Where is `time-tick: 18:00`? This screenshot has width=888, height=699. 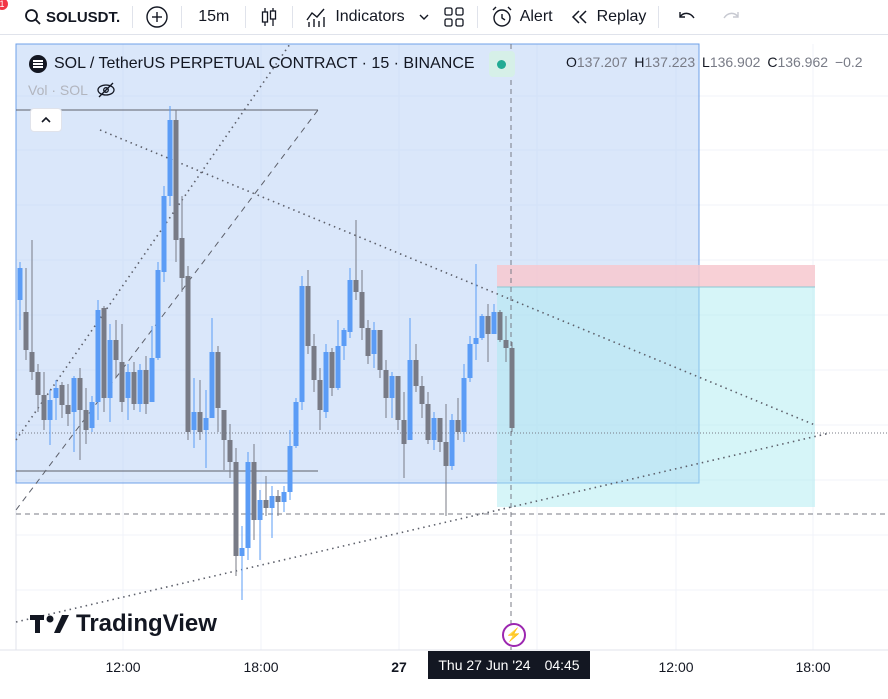 time-tick: 18:00 is located at coordinates (261, 667).